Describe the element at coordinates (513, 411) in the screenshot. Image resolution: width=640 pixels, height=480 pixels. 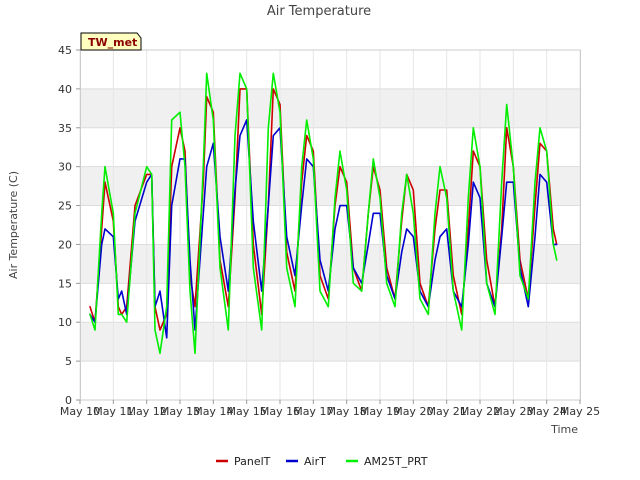
I see `x-tick-label: May 23` at that location.